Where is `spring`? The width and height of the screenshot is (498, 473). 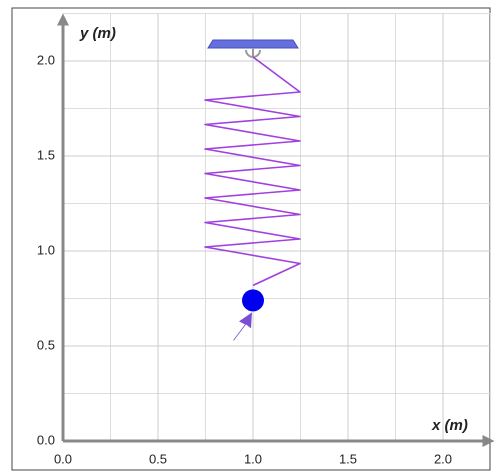
spring is located at coordinates (252, 171).